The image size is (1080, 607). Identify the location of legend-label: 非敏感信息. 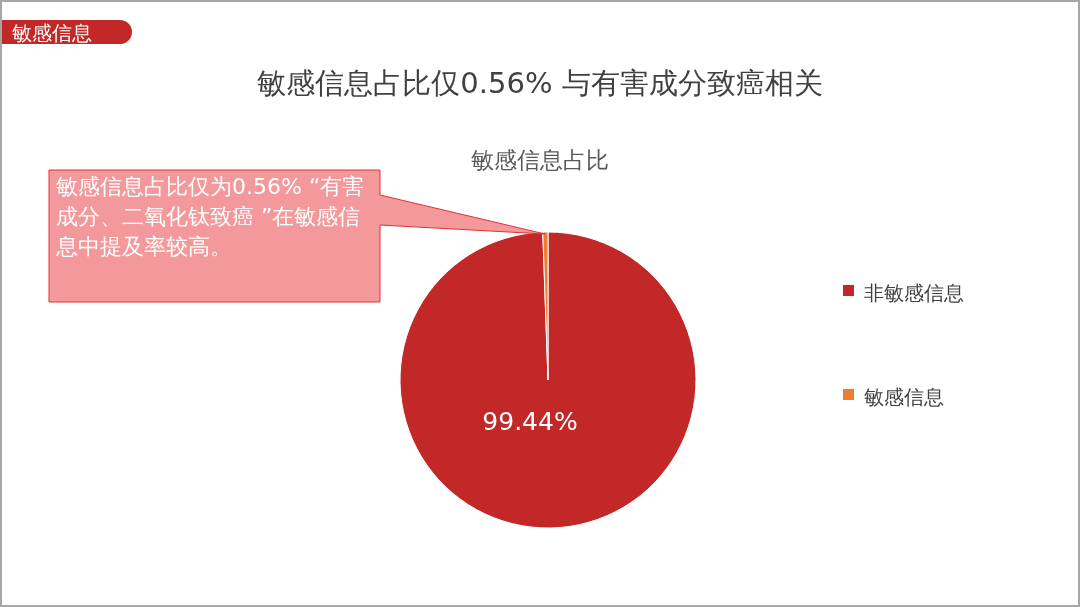
(914, 293).